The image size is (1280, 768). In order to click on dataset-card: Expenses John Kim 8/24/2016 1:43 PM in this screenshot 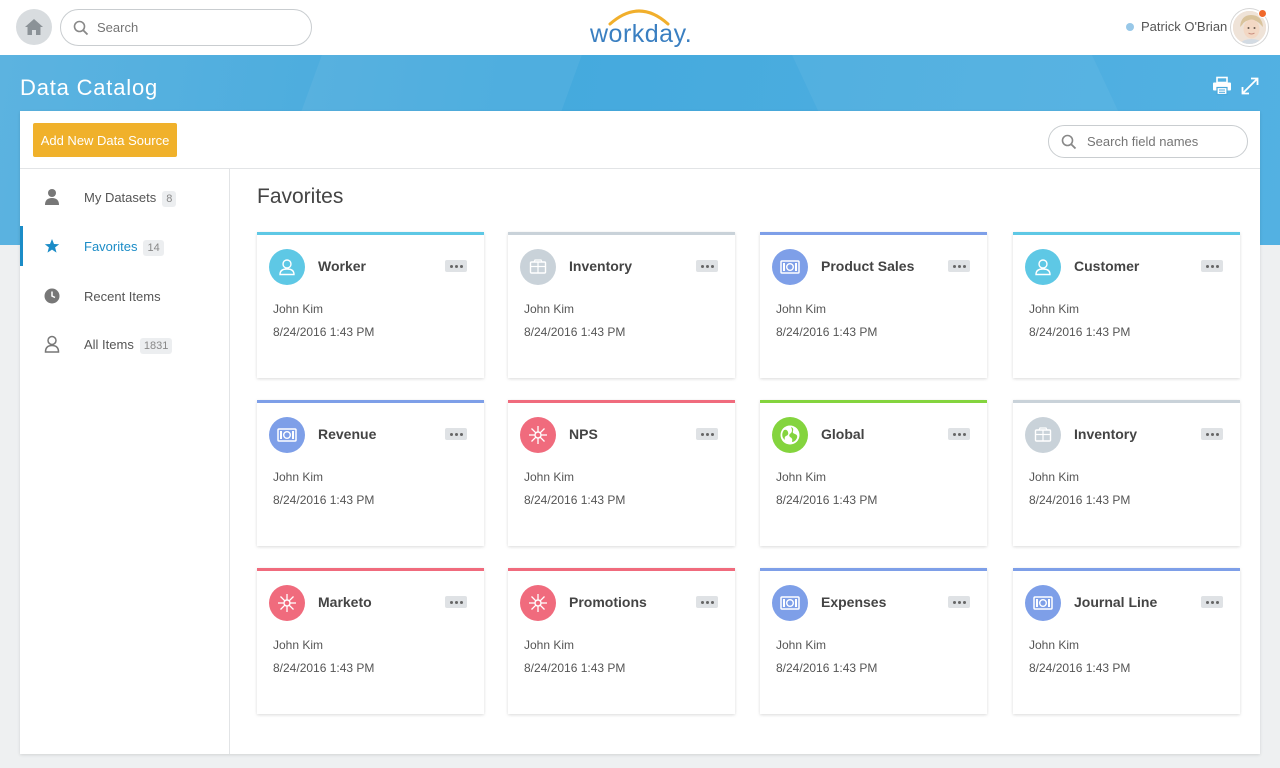, I will do `click(873, 641)`.